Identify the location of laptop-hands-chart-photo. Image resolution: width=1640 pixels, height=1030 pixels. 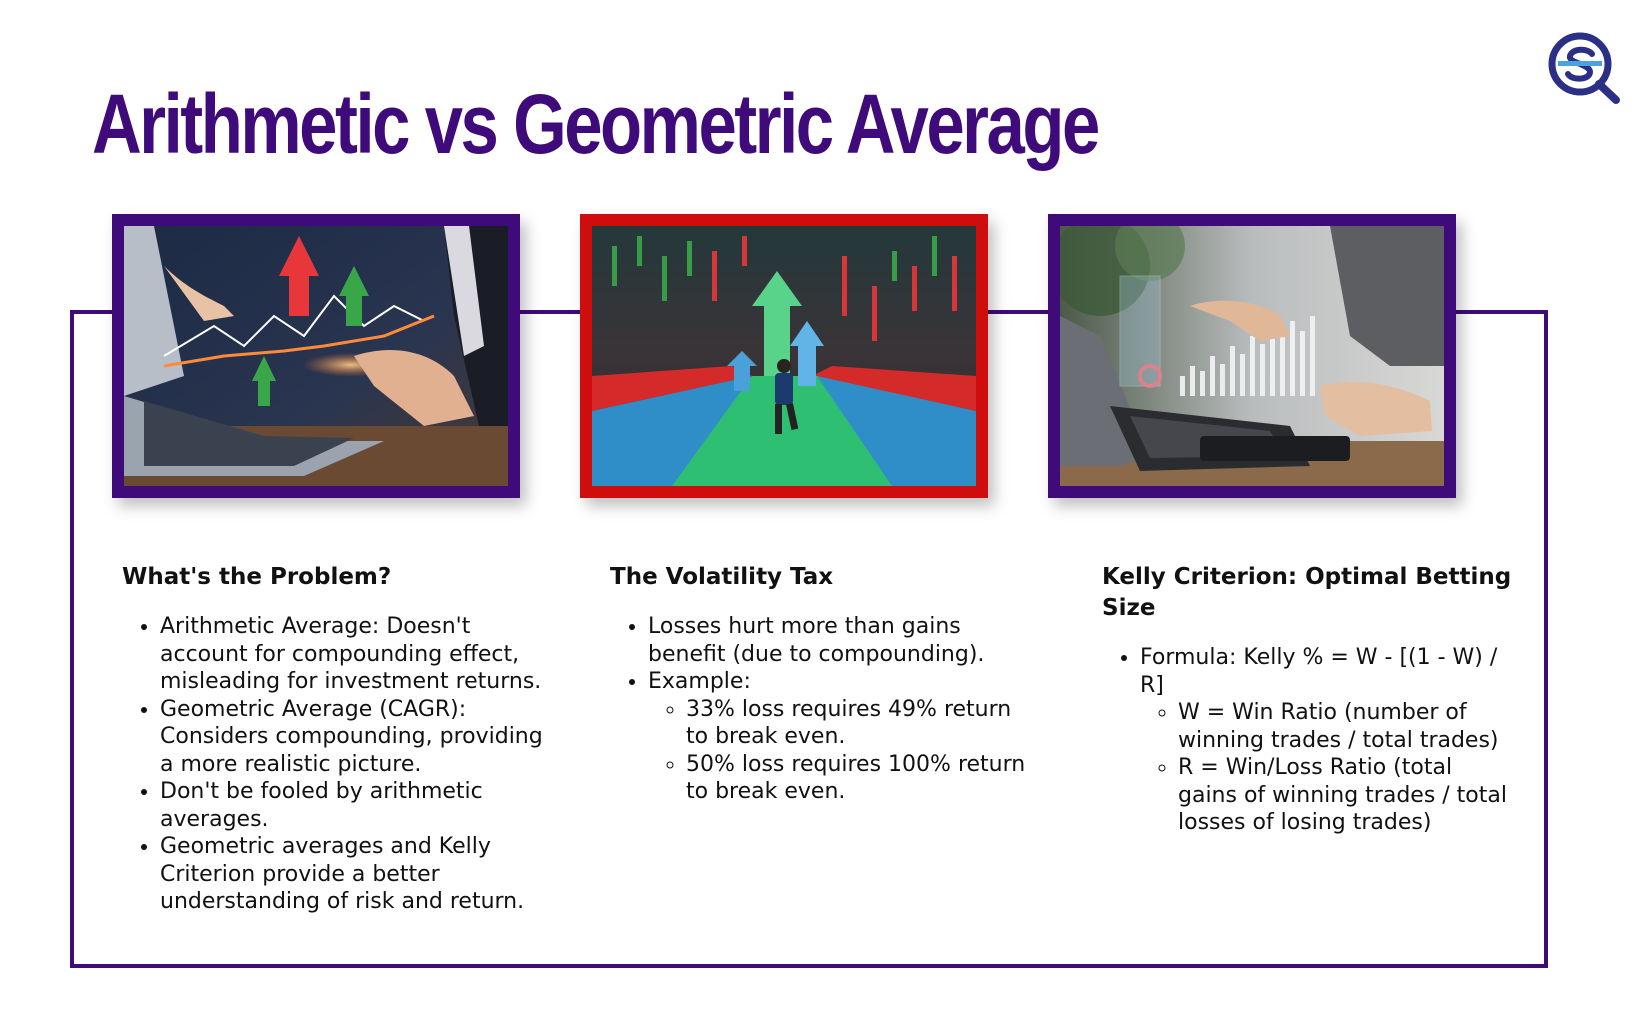
(316, 356).